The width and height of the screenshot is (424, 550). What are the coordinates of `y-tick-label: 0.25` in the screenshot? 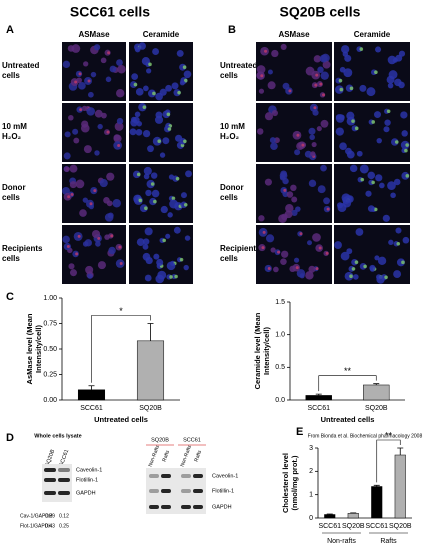 It's located at (50, 374).